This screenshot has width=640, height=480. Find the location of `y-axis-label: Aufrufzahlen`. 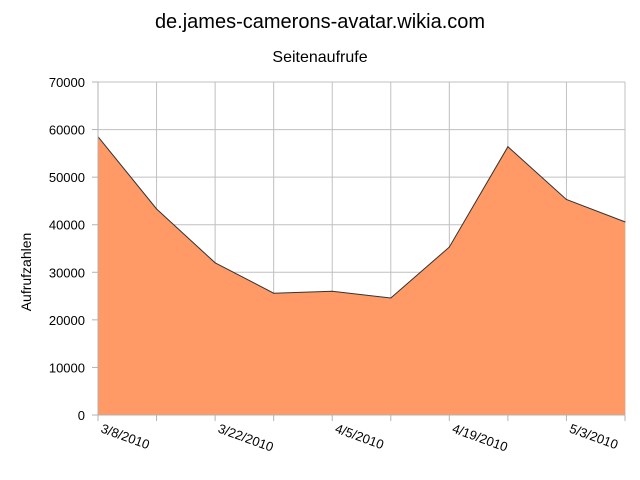

y-axis-label: Aufrufzahlen is located at coordinates (26, 272).